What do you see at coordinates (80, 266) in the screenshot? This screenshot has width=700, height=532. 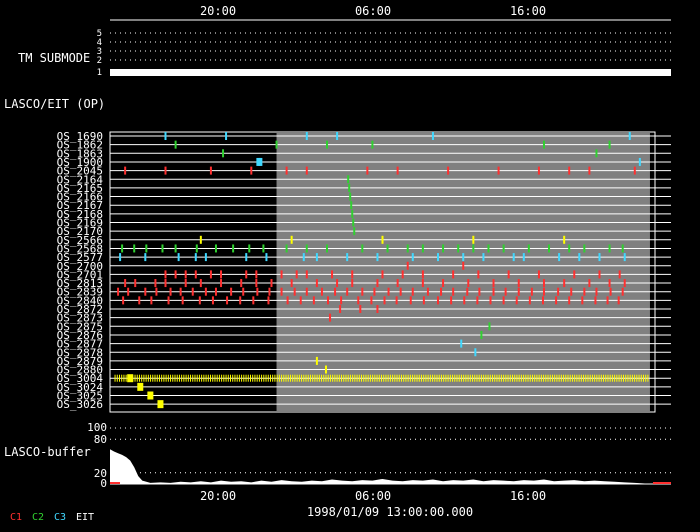 I see `os-row-label: OS_2700` at bounding box center [80, 266].